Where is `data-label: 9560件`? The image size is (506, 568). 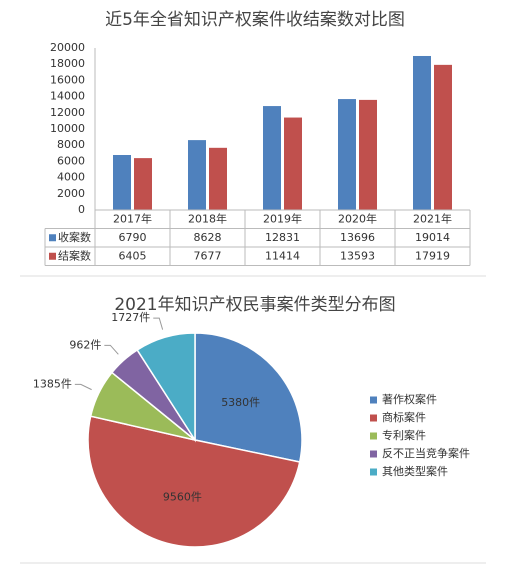
data-label: 9560件 is located at coordinates (182, 496).